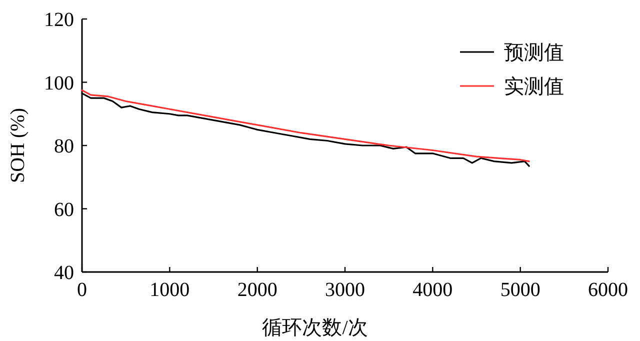 This screenshot has height=341, width=640. Describe the element at coordinates (520, 290) in the screenshot. I see `x-tick-label: 5000` at that location.